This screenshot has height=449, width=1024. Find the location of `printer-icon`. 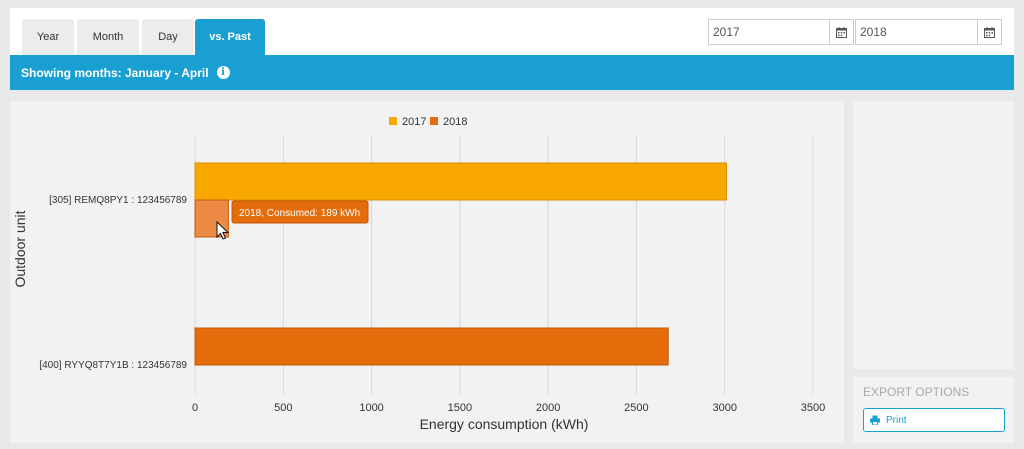

printer-icon is located at coordinates (875, 420).